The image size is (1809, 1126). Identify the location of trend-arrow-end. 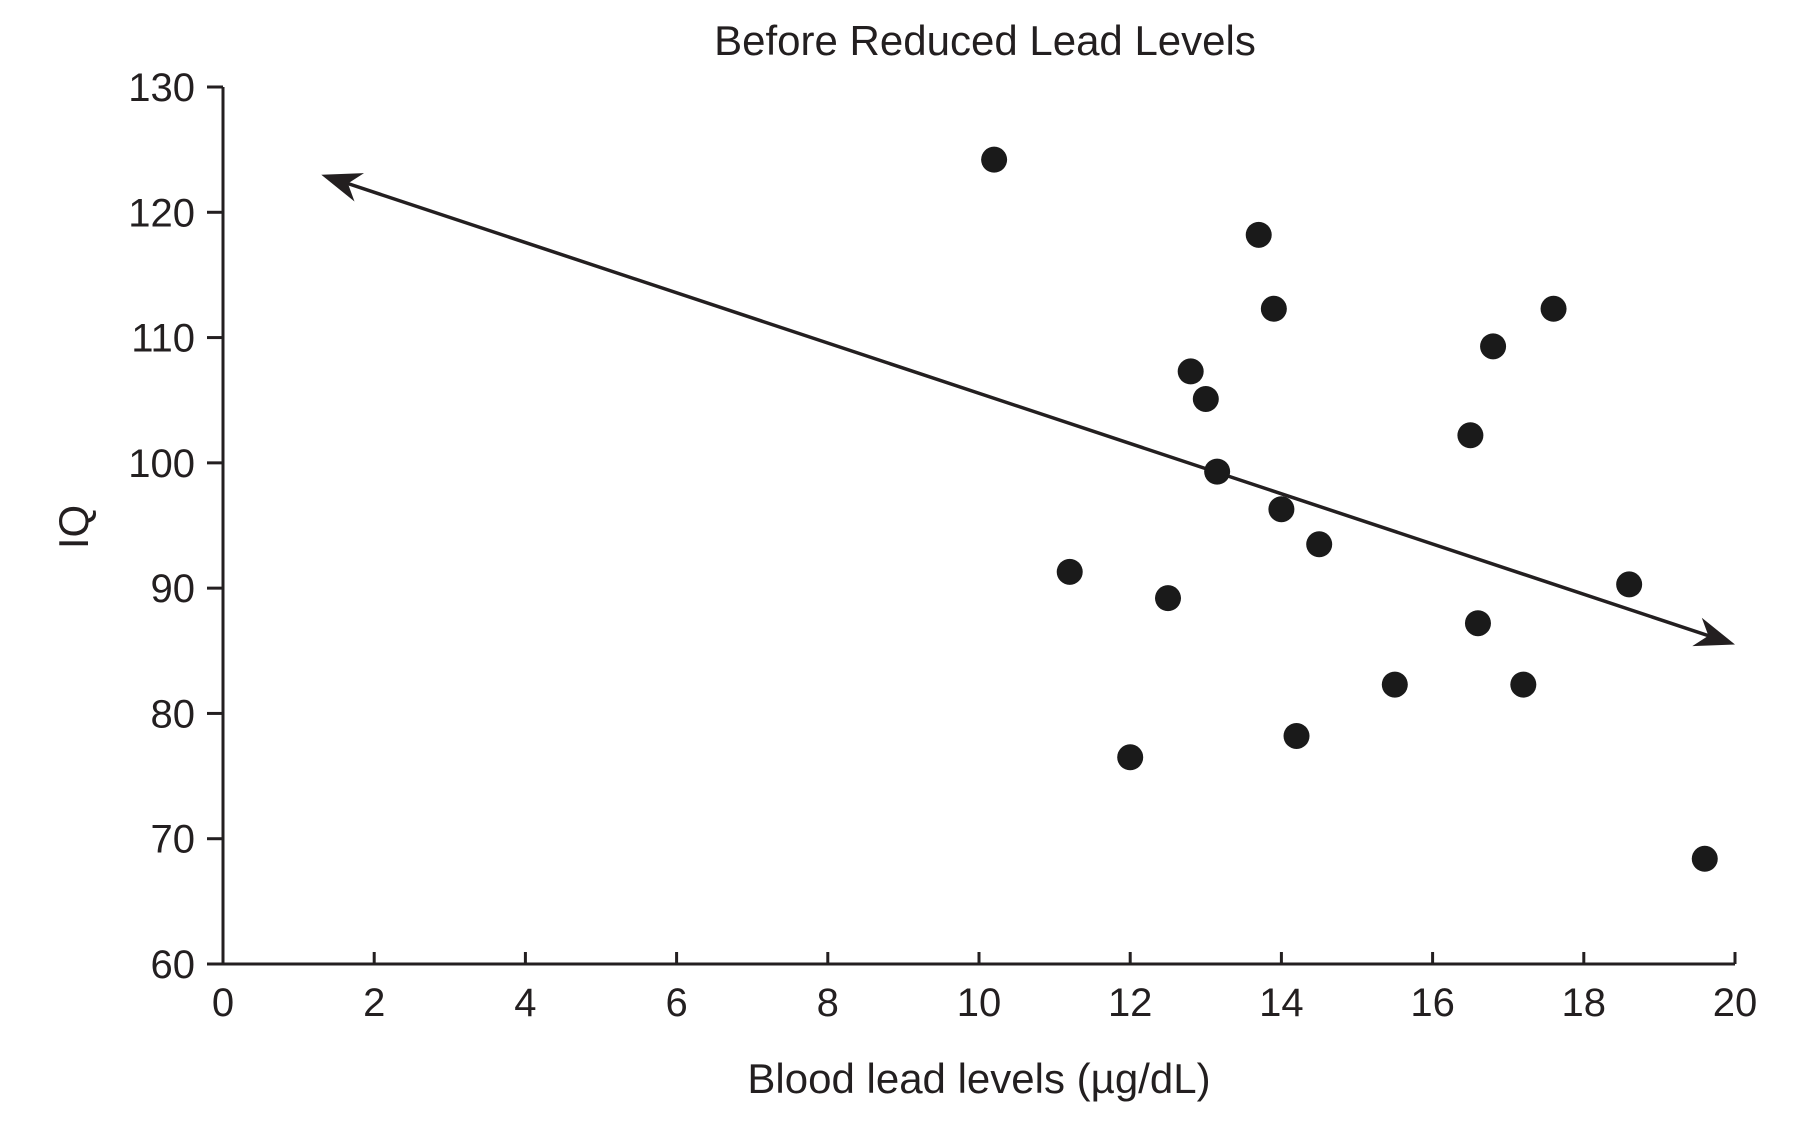
(1713, 632).